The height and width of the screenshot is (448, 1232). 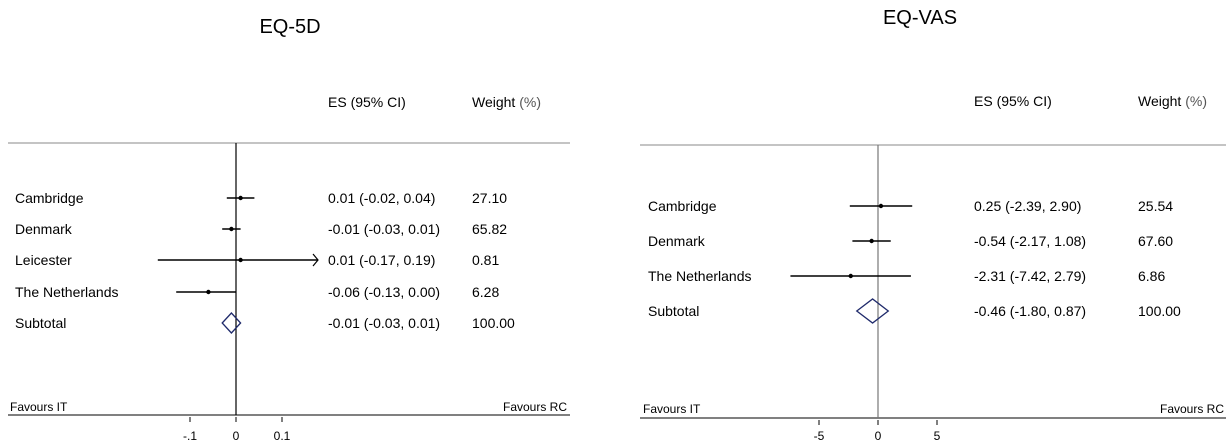 I want to click on truncation-arrow, so click(x=315, y=260).